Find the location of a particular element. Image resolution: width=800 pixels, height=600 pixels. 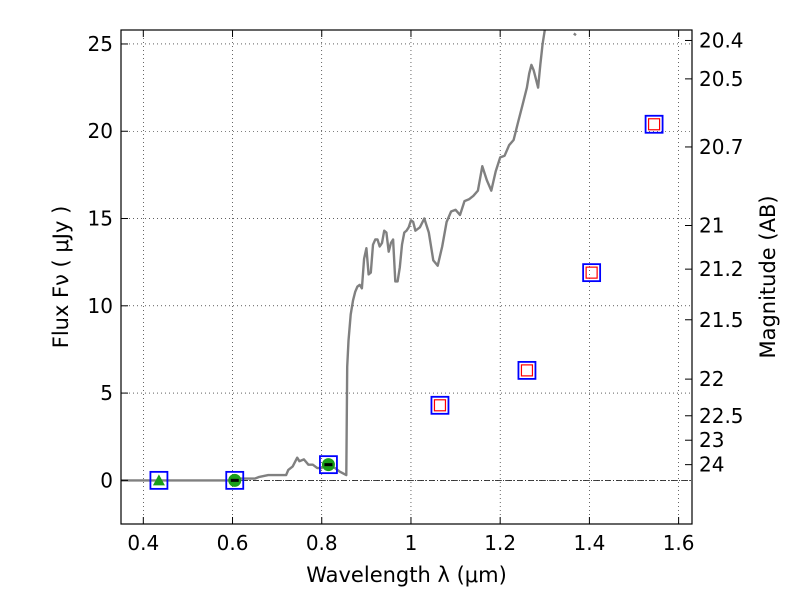

y2-tick-label: 21.2 is located at coordinates (721, 269).